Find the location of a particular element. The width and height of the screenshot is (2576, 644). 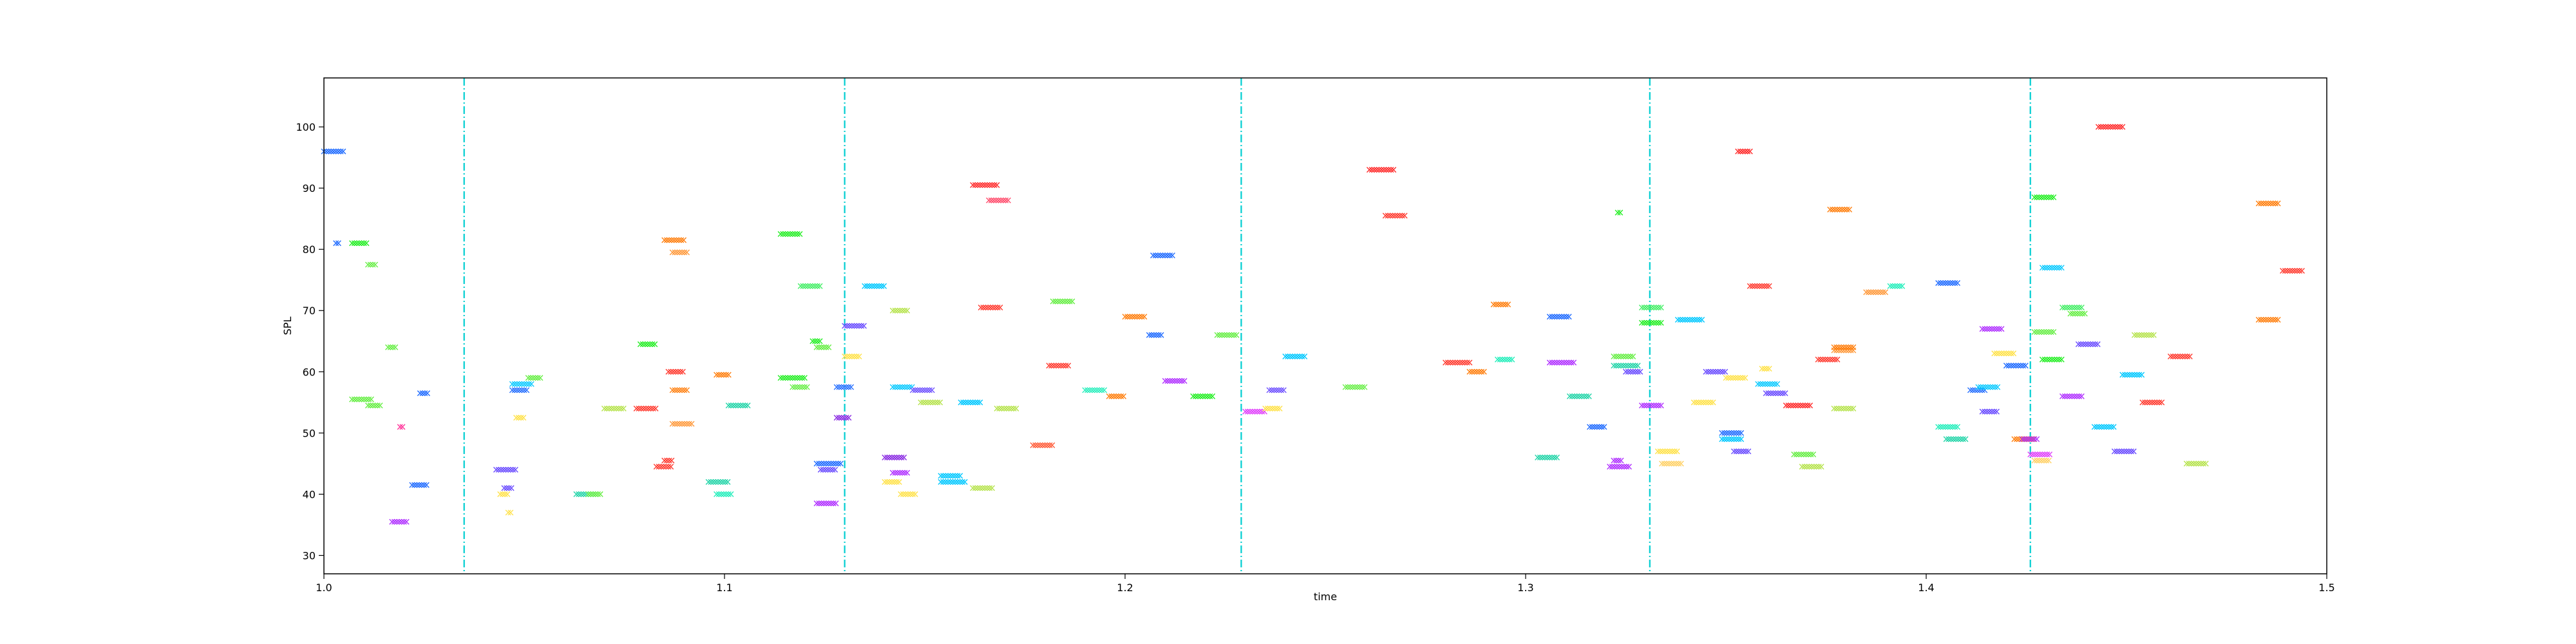

y-axis-ticks: 30 40 50 60 70 80 90 100 is located at coordinates (310, 341).